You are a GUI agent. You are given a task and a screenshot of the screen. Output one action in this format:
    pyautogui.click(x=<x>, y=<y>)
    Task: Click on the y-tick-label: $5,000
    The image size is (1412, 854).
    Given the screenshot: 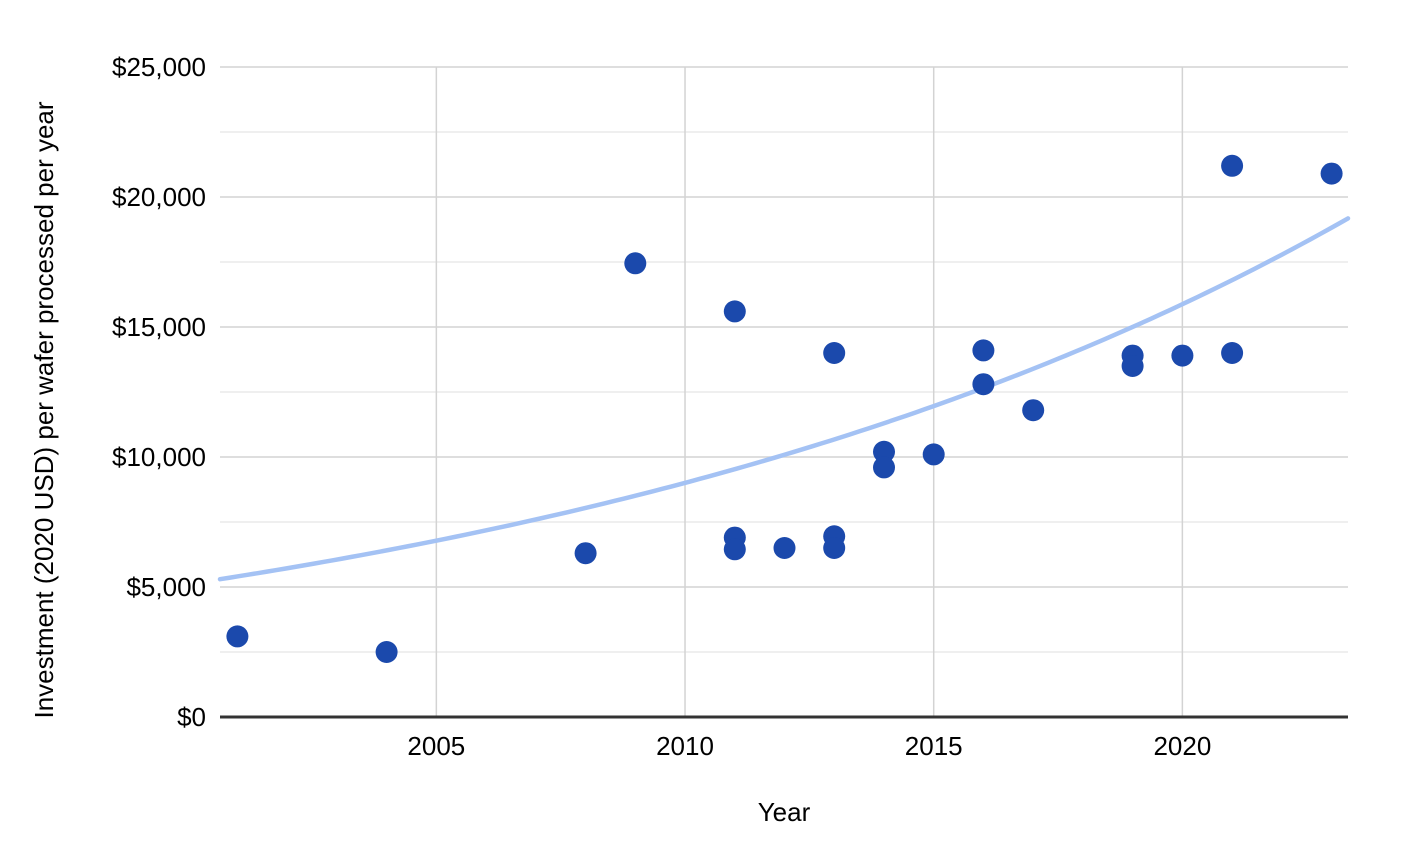 What is the action you would take?
    pyautogui.click(x=166, y=587)
    